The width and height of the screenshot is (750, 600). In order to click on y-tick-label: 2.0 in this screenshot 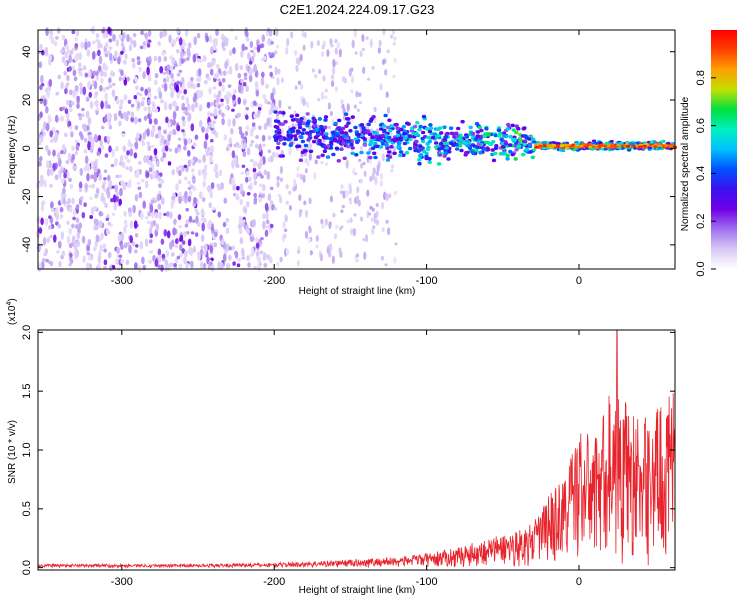, I will do `click(27, 332)`.